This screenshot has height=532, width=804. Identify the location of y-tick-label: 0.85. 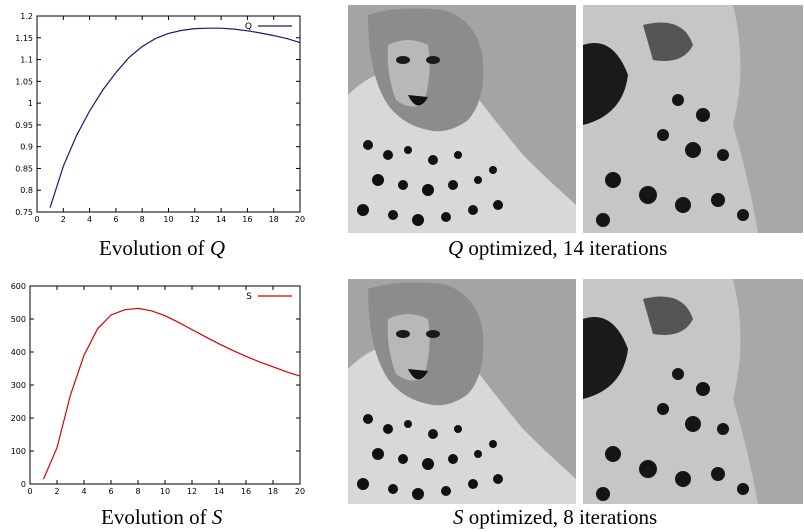
(24, 168).